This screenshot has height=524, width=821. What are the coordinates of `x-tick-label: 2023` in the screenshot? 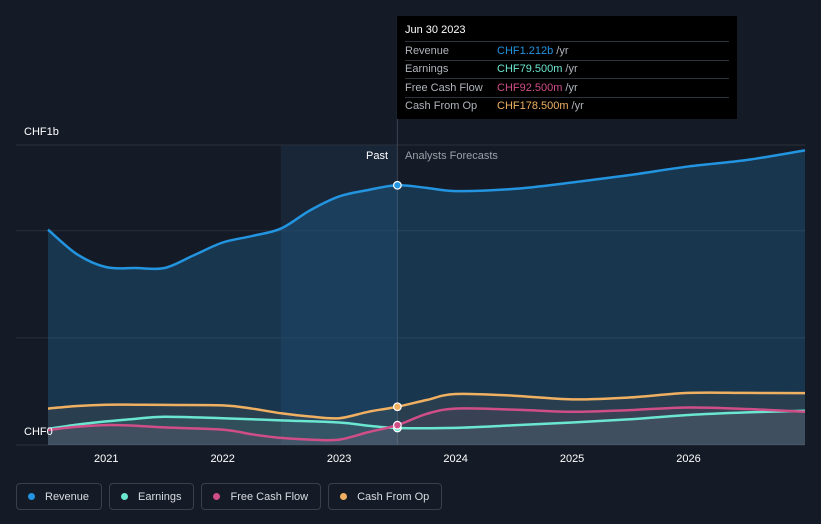 It's located at (339, 459).